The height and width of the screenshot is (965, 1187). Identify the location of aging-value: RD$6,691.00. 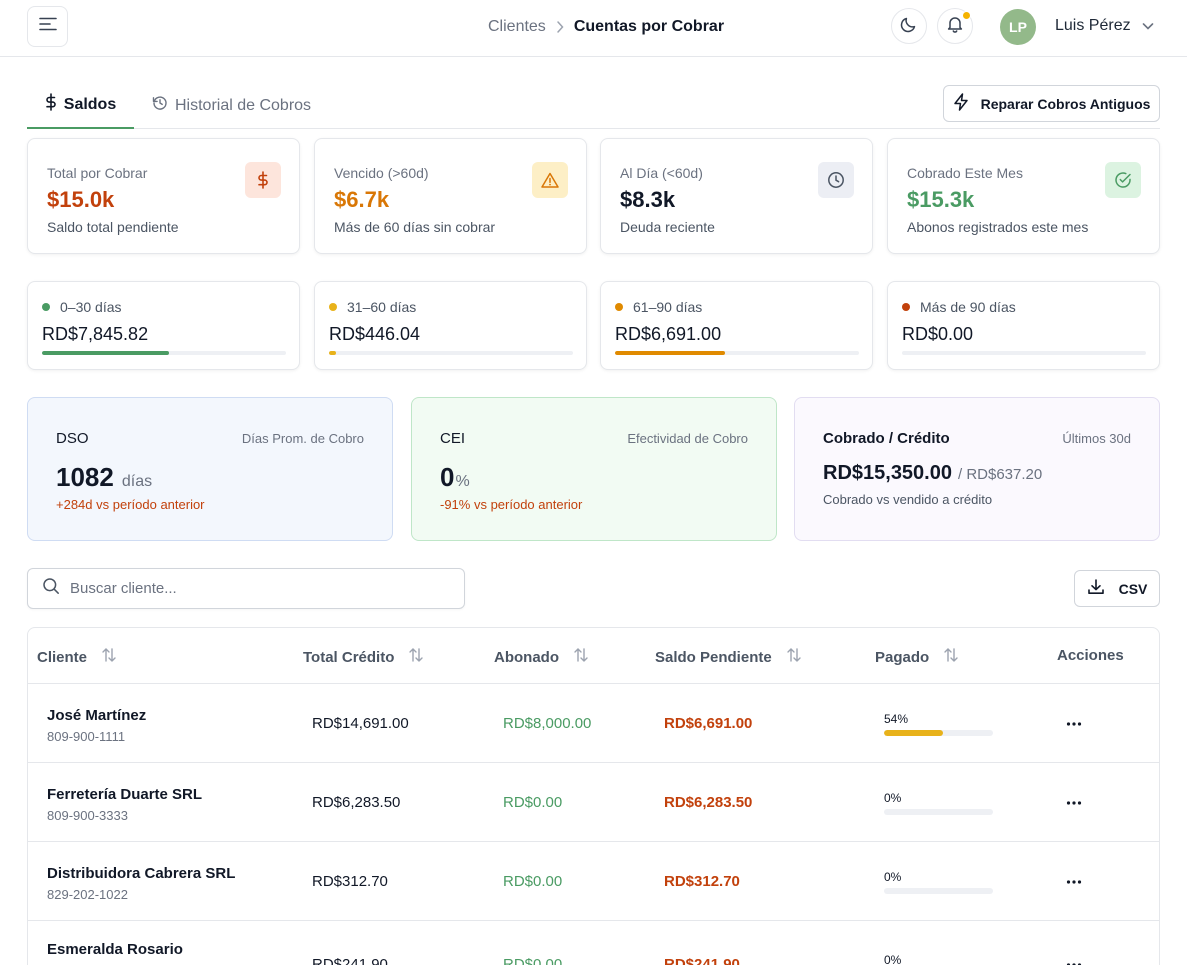
(668, 334).